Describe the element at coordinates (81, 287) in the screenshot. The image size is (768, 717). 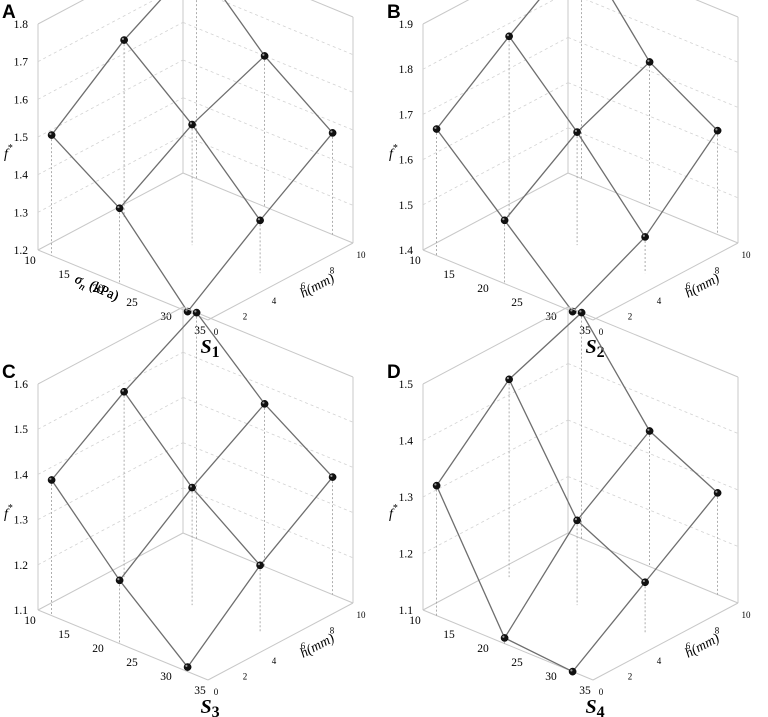
I see `sigma-subscript: n` at that location.